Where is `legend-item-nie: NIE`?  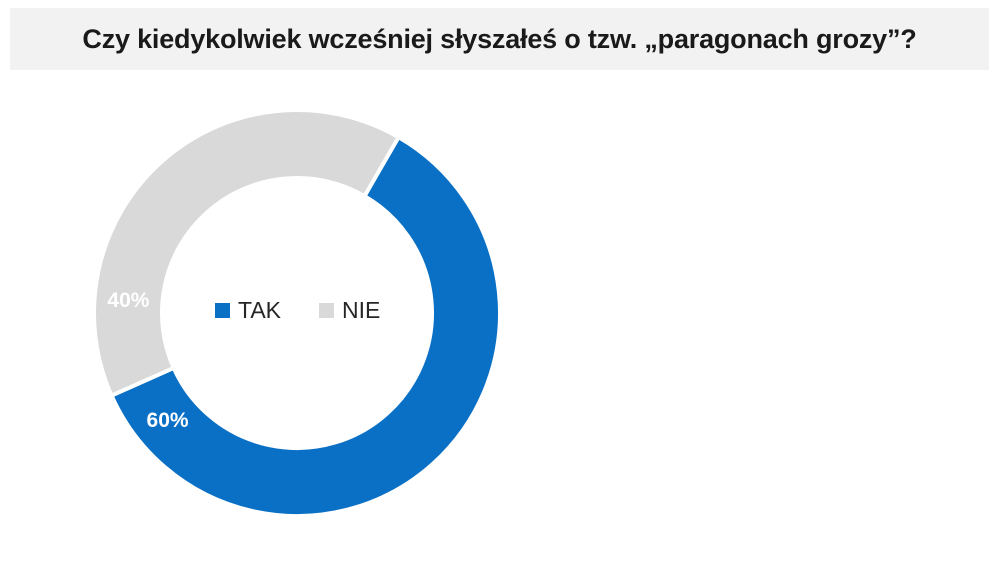
legend-item-nie: NIE is located at coordinates (349, 310).